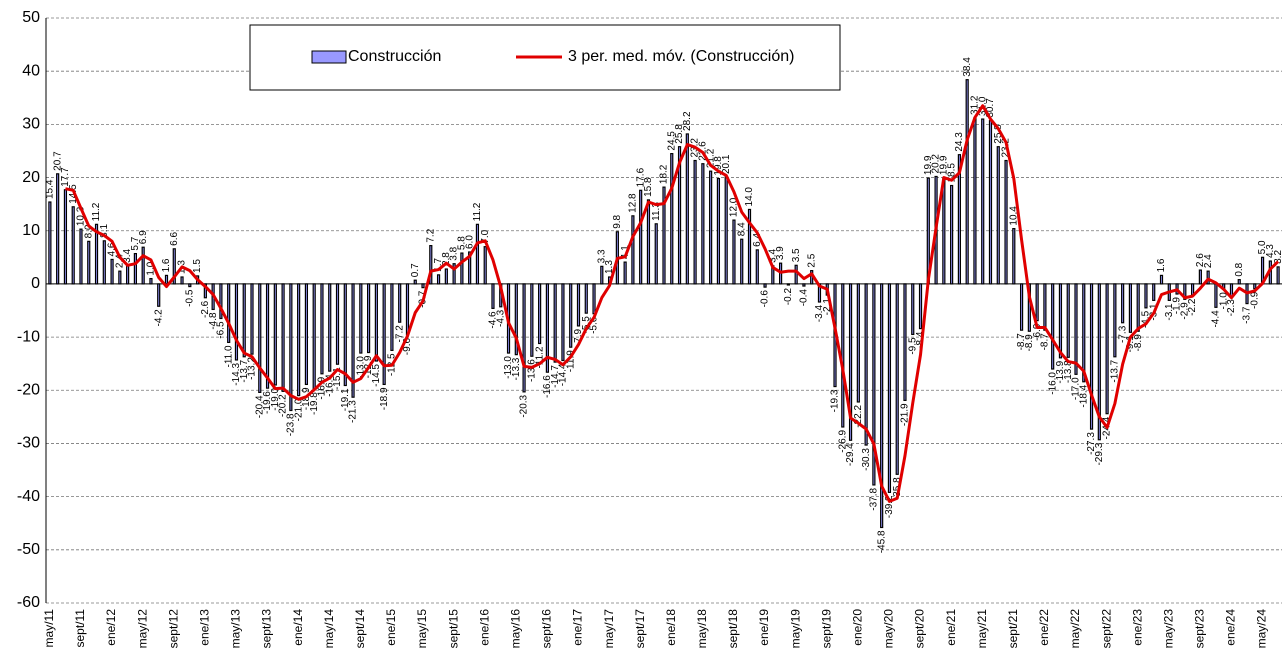 This screenshot has height=660, width=1288. I want to click on data-label: -37.8, so click(874, 499).